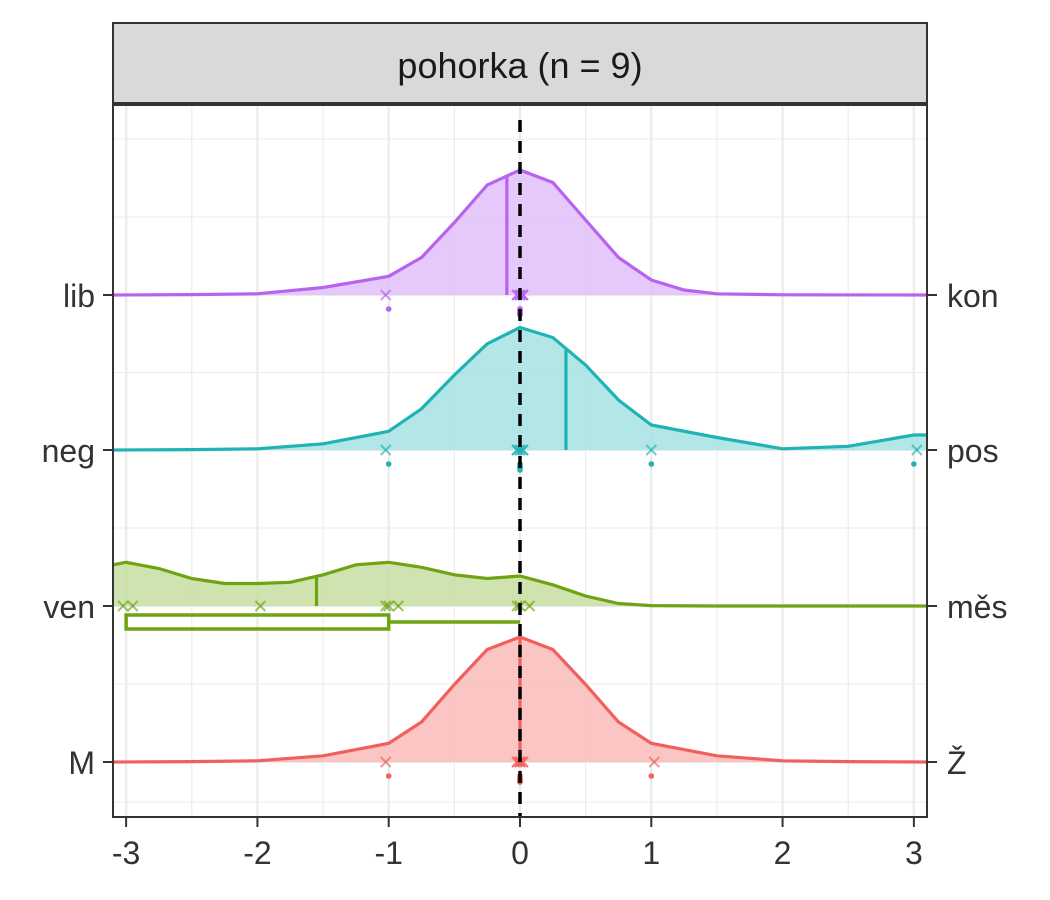 The height and width of the screenshot is (900, 1050). Describe the element at coordinates (79, 296) in the screenshot. I see `y-label-left: lib` at that location.